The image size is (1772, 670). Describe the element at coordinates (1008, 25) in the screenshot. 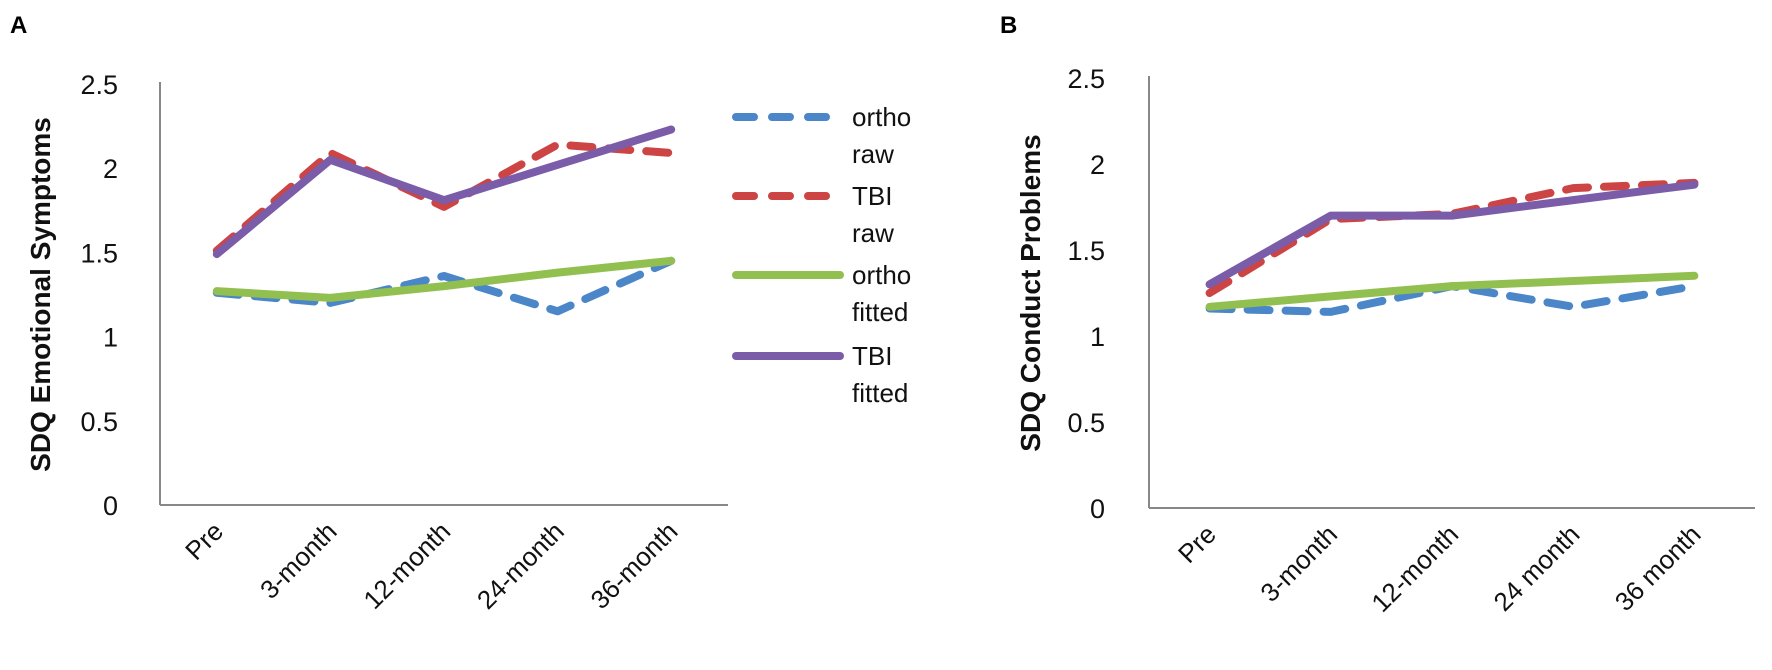

I see `panel-label: B` at that location.